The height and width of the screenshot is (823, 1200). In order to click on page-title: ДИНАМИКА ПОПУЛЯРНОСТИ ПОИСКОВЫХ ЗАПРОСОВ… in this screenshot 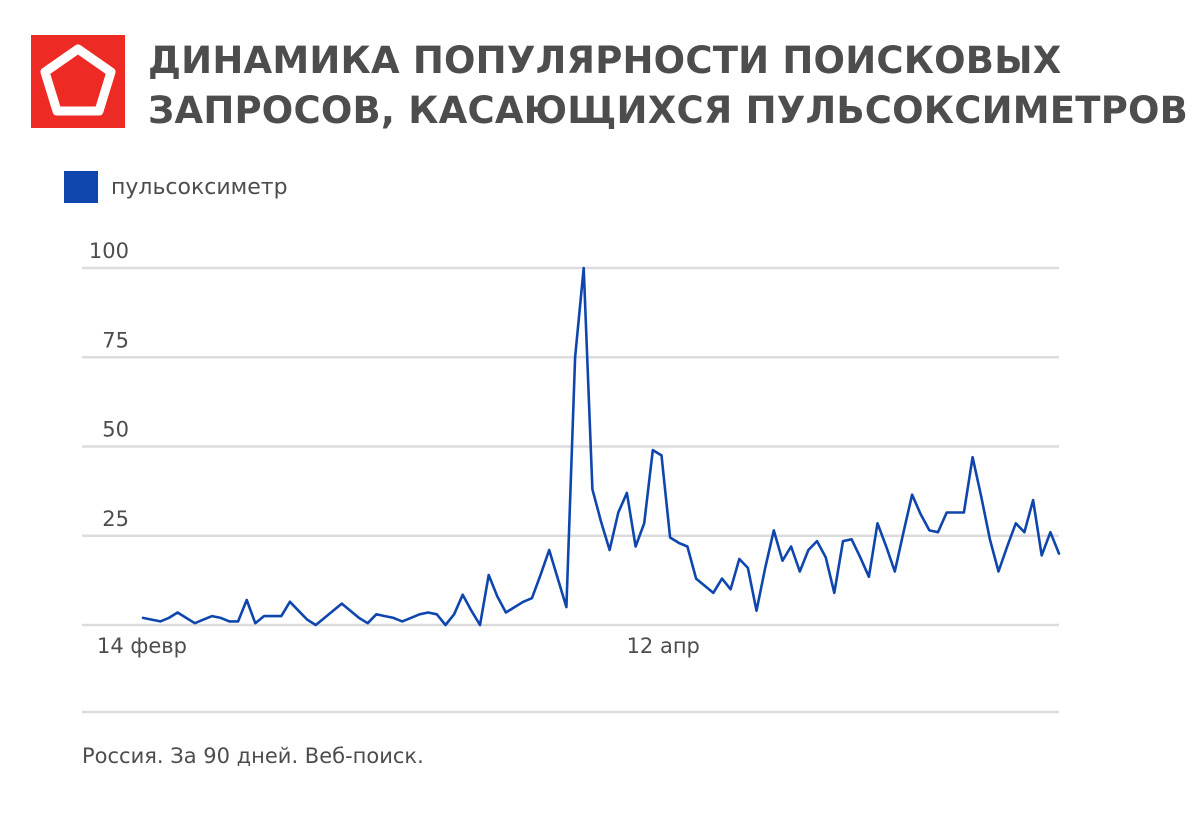, I will do `click(668, 86)`.